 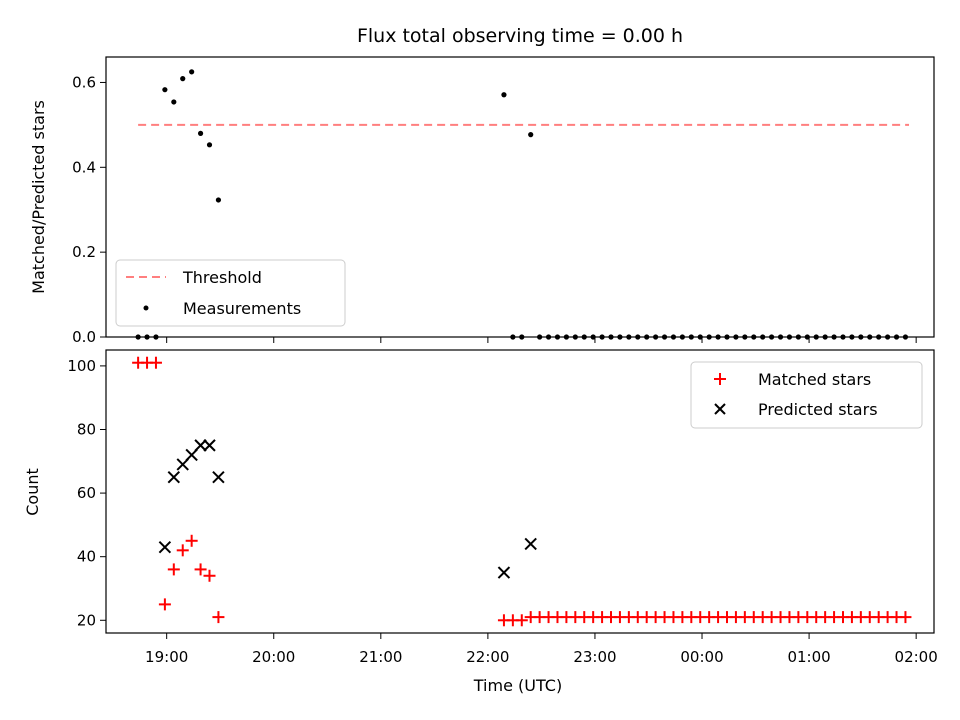 What do you see at coordinates (916, 657) in the screenshot?
I see `count-x-tick-label: 02:00` at bounding box center [916, 657].